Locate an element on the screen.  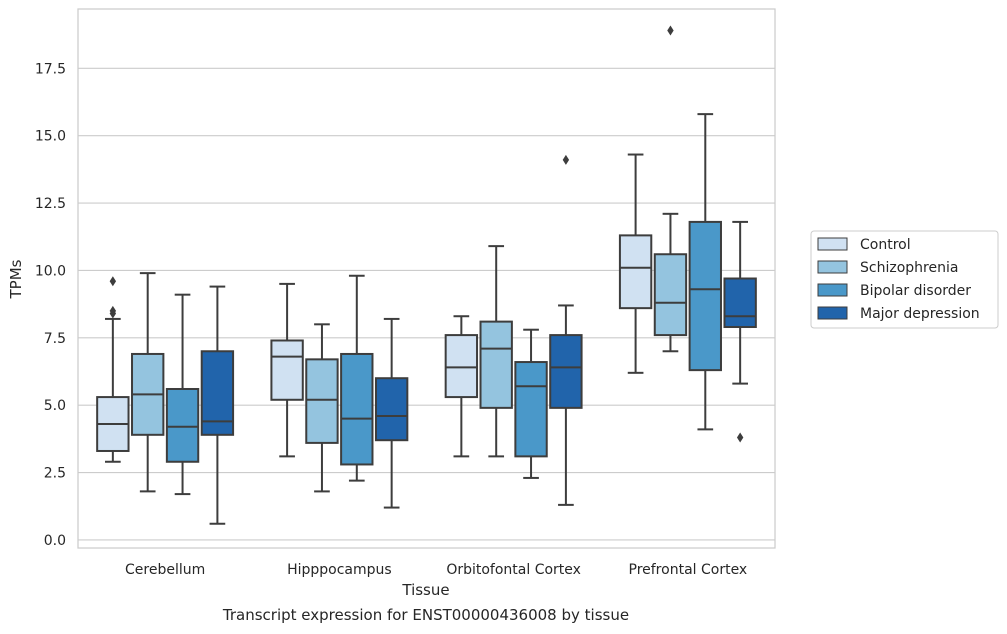
x-tick-label: Hipppocampus is located at coordinates (339, 570).